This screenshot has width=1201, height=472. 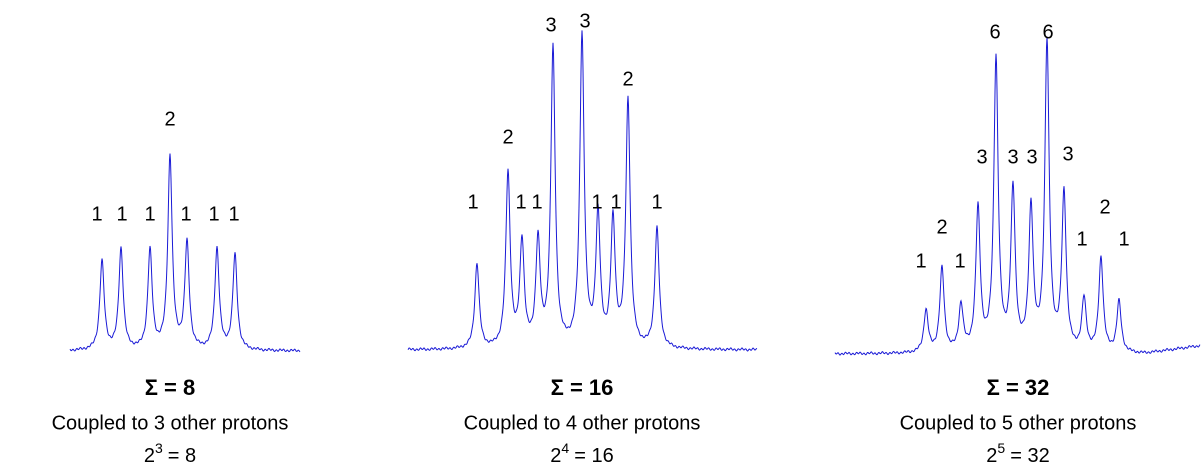 I want to click on sum-label: Σ = 32, so click(x=1018, y=387).